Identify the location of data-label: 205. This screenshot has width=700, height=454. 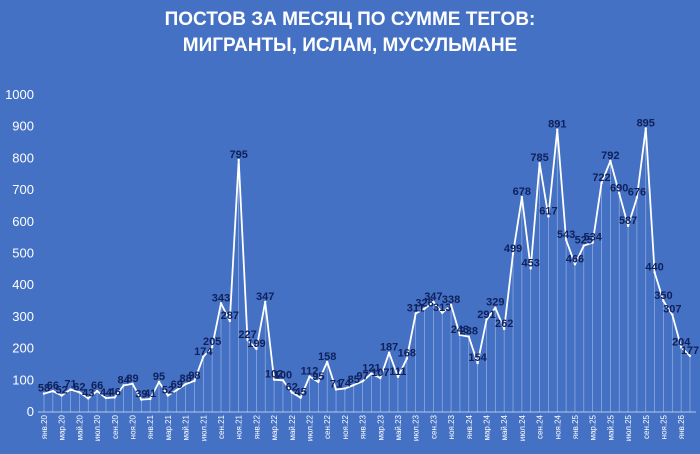
(212, 342).